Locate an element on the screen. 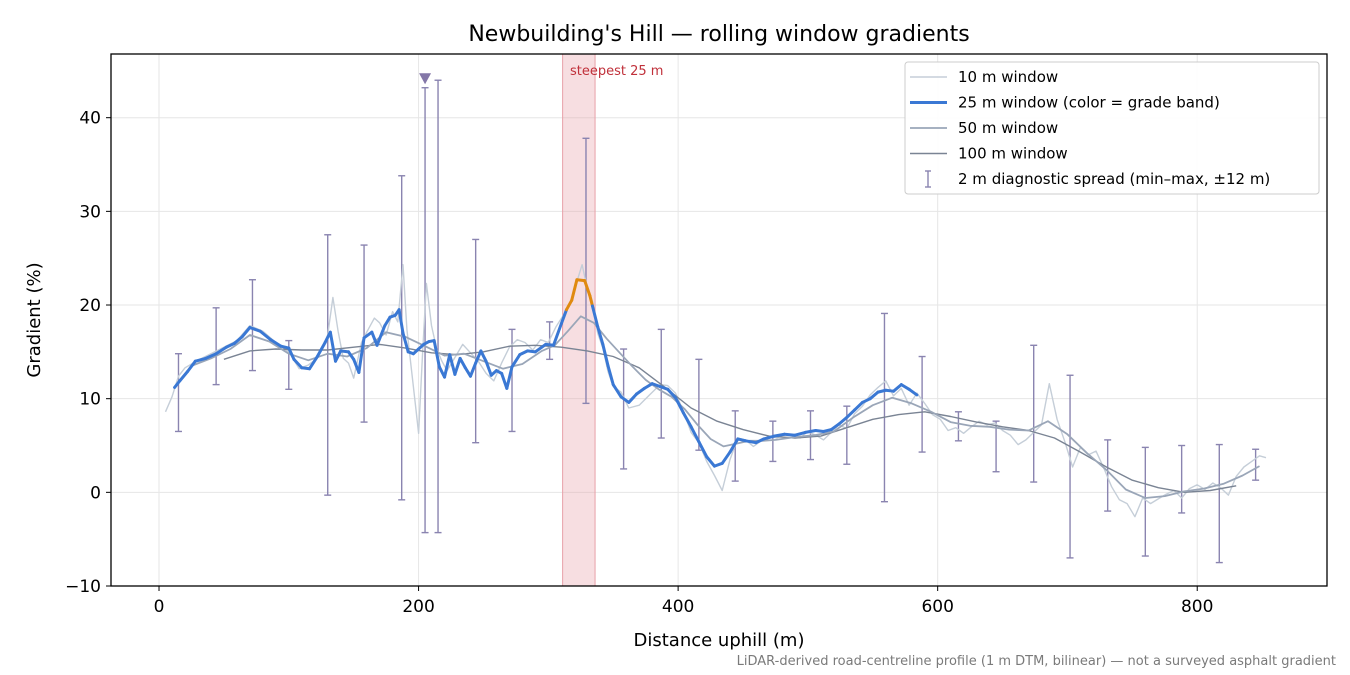 This screenshot has height=675, width=1350. x-tick-label: 800 is located at coordinates (1197, 607).